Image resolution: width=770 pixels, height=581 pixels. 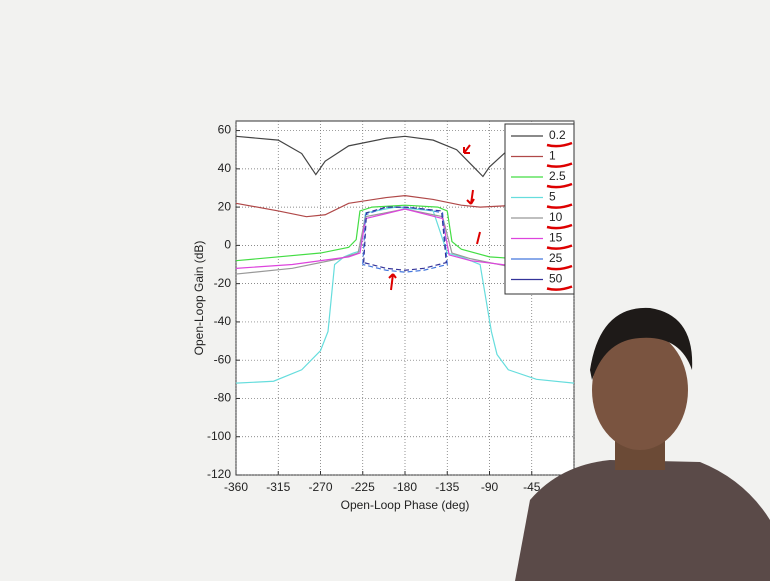 What do you see at coordinates (557, 135) in the screenshot?
I see `legend-label: 0.2` at bounding box center [557, 135].